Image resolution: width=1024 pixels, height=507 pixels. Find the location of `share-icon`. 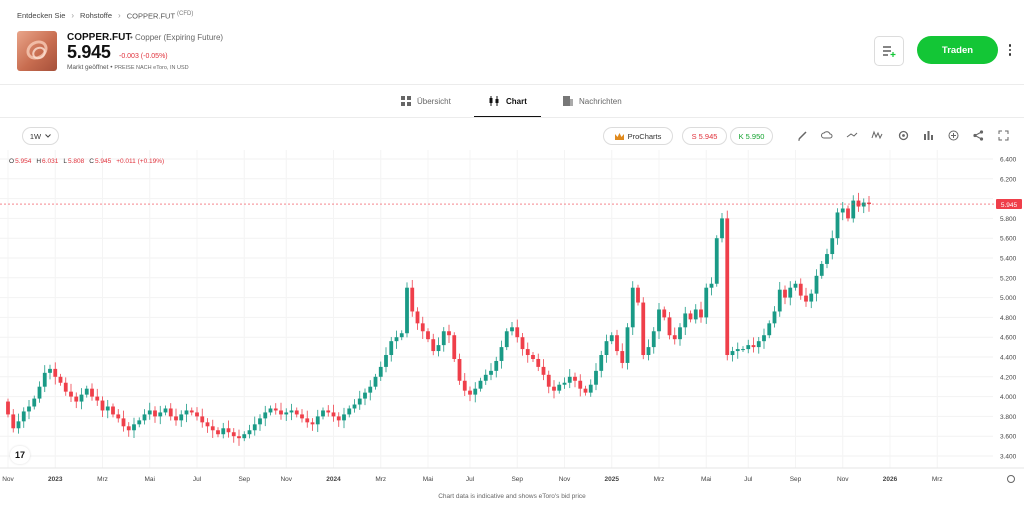

share-icon is located at coordinates (978, 135).